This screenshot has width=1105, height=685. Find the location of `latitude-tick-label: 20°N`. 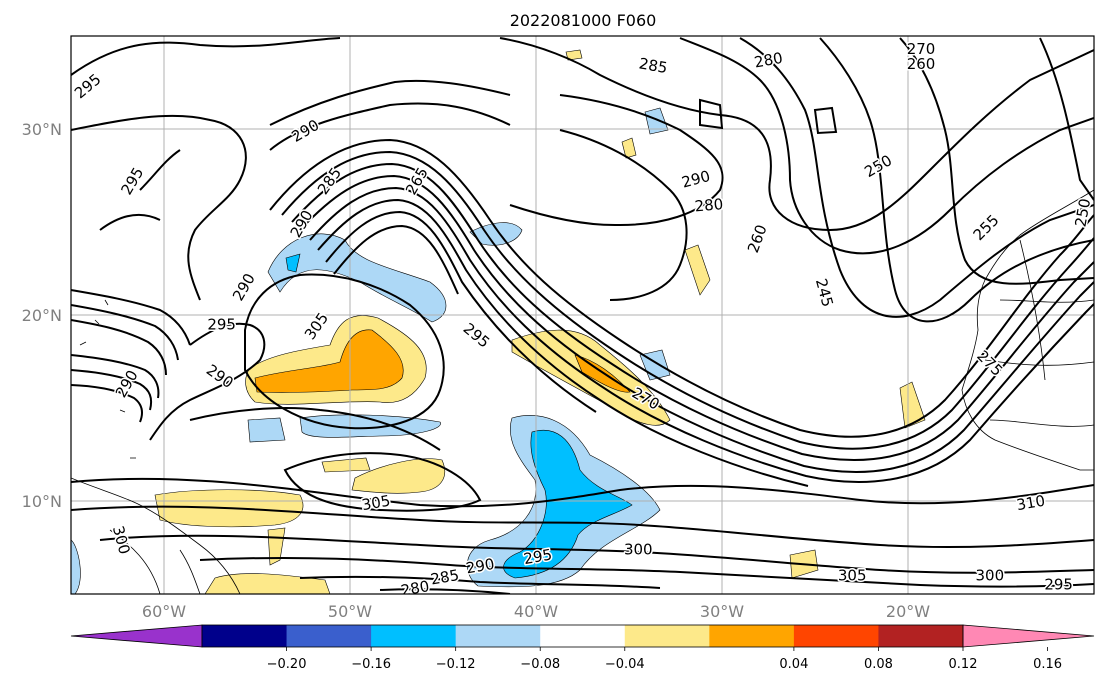

latitude-tick-label: 20°N is located at coordinates (42, 315).